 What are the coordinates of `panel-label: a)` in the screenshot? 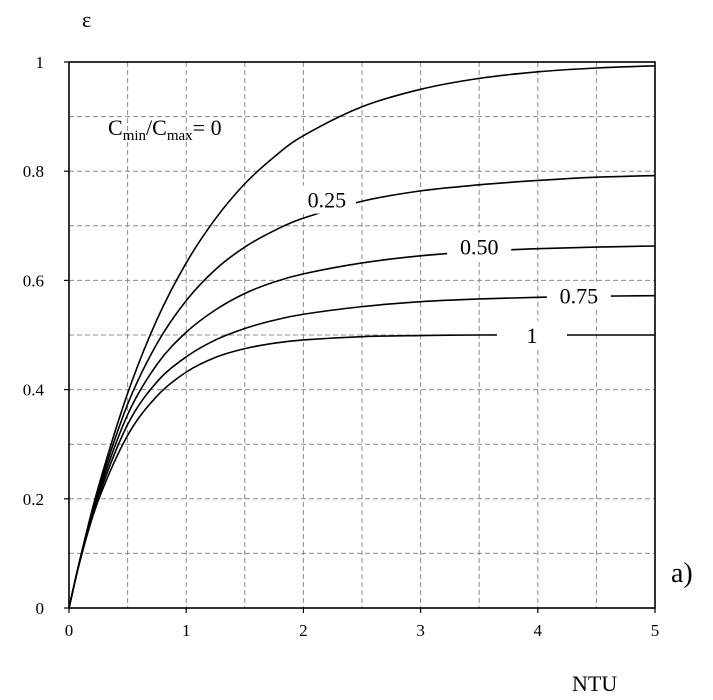 It's located at (682, 573).